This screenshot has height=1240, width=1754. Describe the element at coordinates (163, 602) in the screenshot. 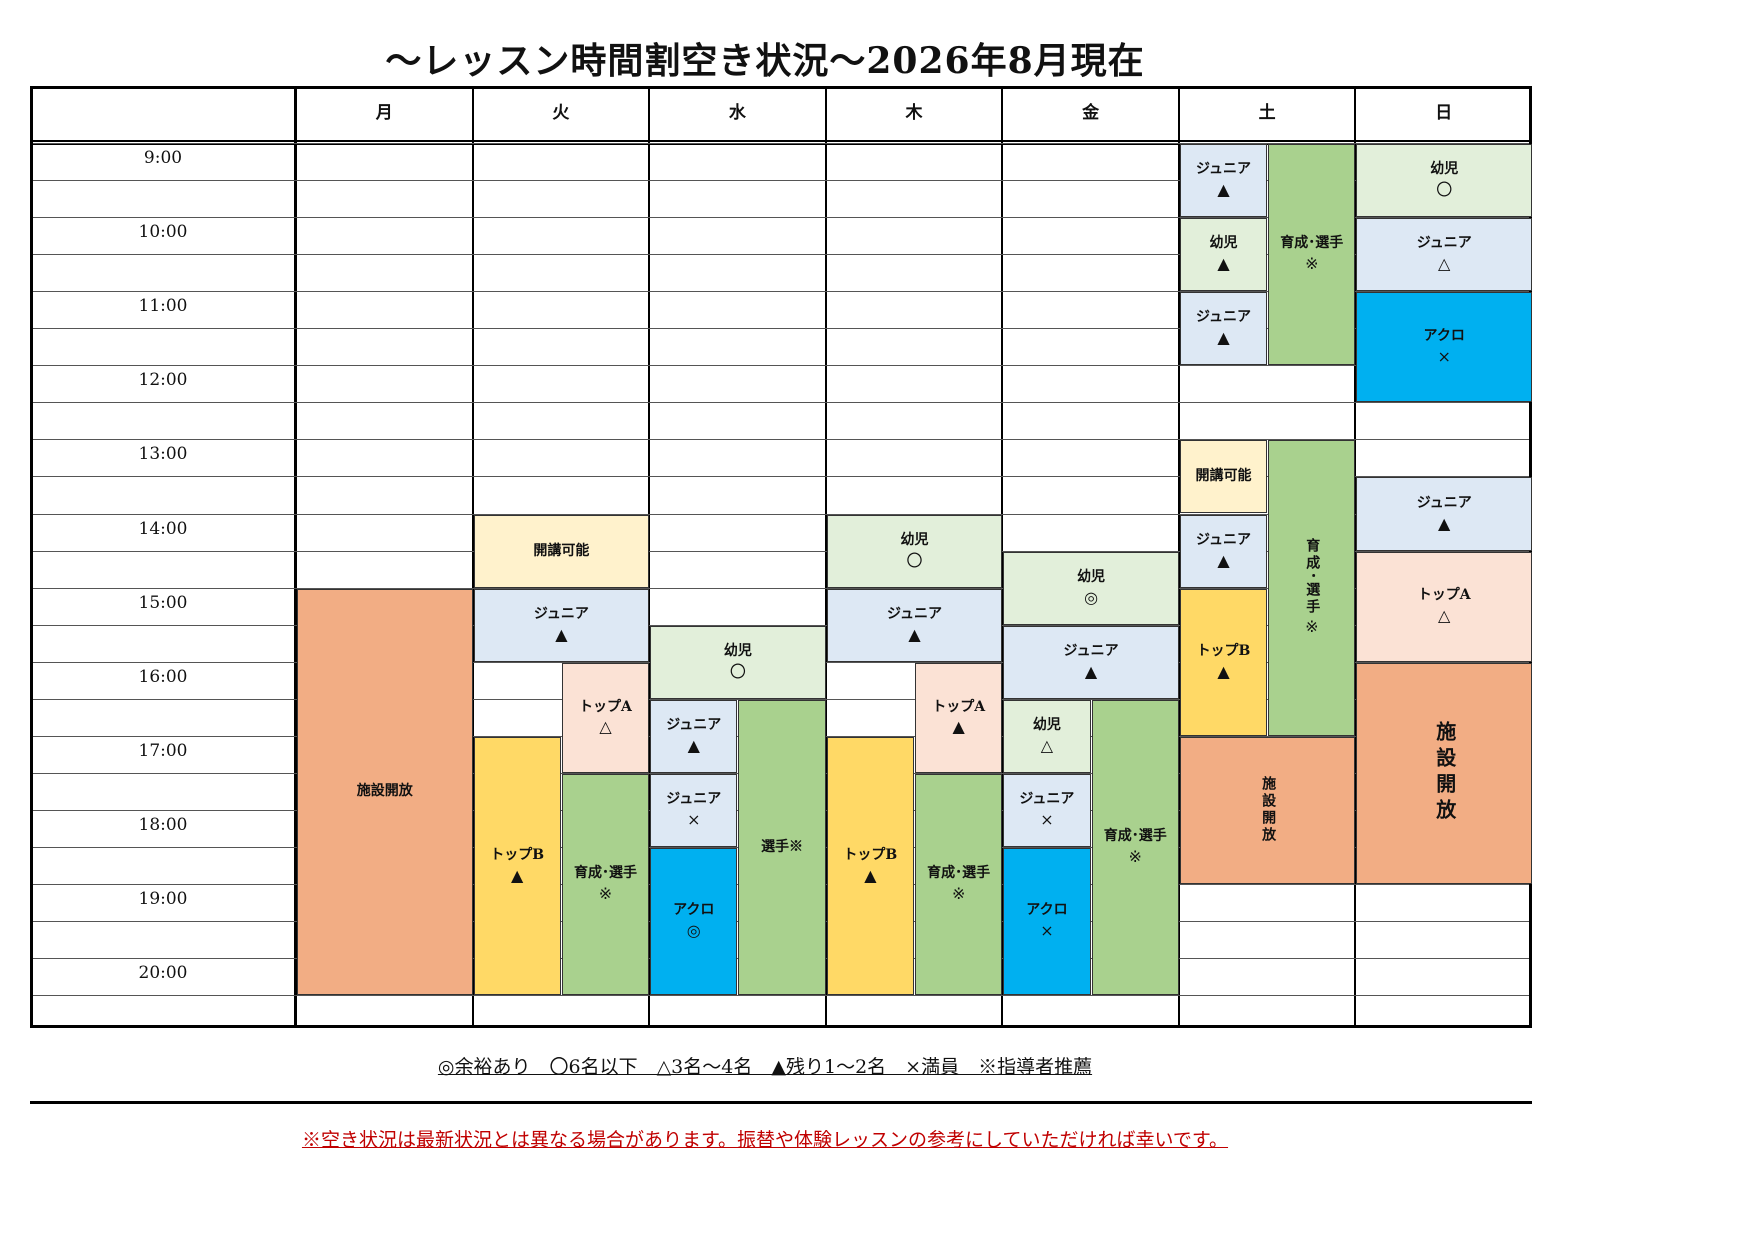

I see `time-label: 15:00` at that location.